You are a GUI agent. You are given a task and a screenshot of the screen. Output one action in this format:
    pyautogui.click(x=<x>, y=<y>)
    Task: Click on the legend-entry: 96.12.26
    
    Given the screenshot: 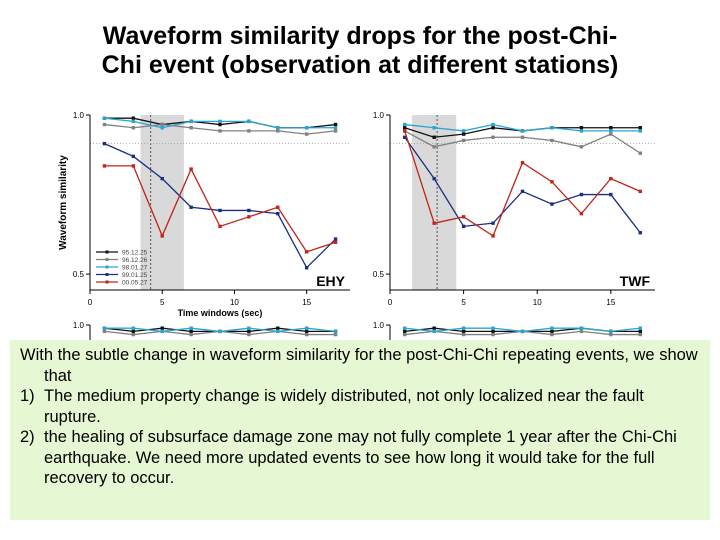 What is the action you would take?
    pyautogui.click(x=135, y=260)
    